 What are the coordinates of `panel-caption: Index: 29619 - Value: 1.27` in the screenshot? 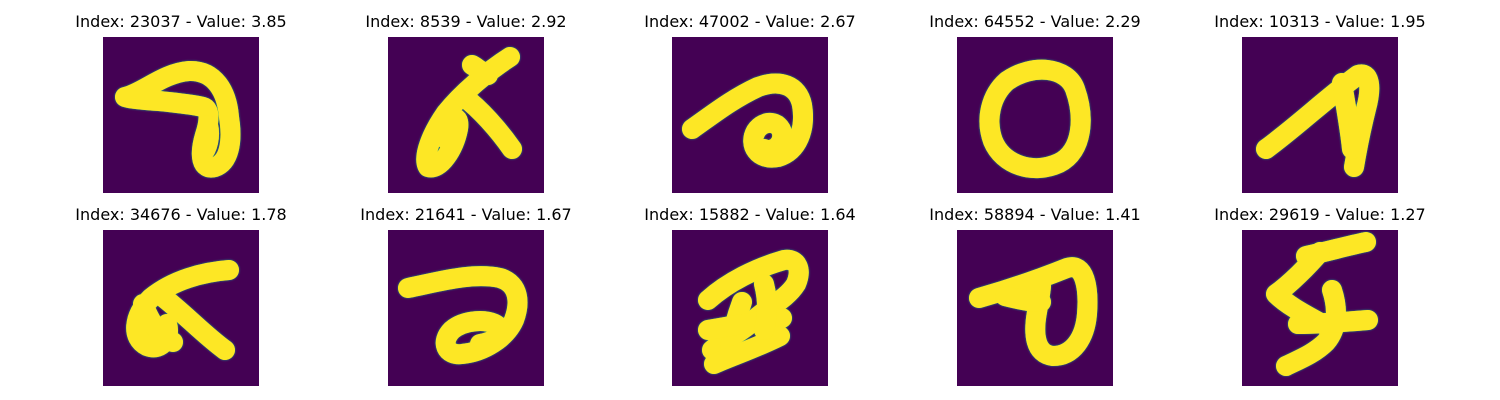 It's located at (1320, 214).